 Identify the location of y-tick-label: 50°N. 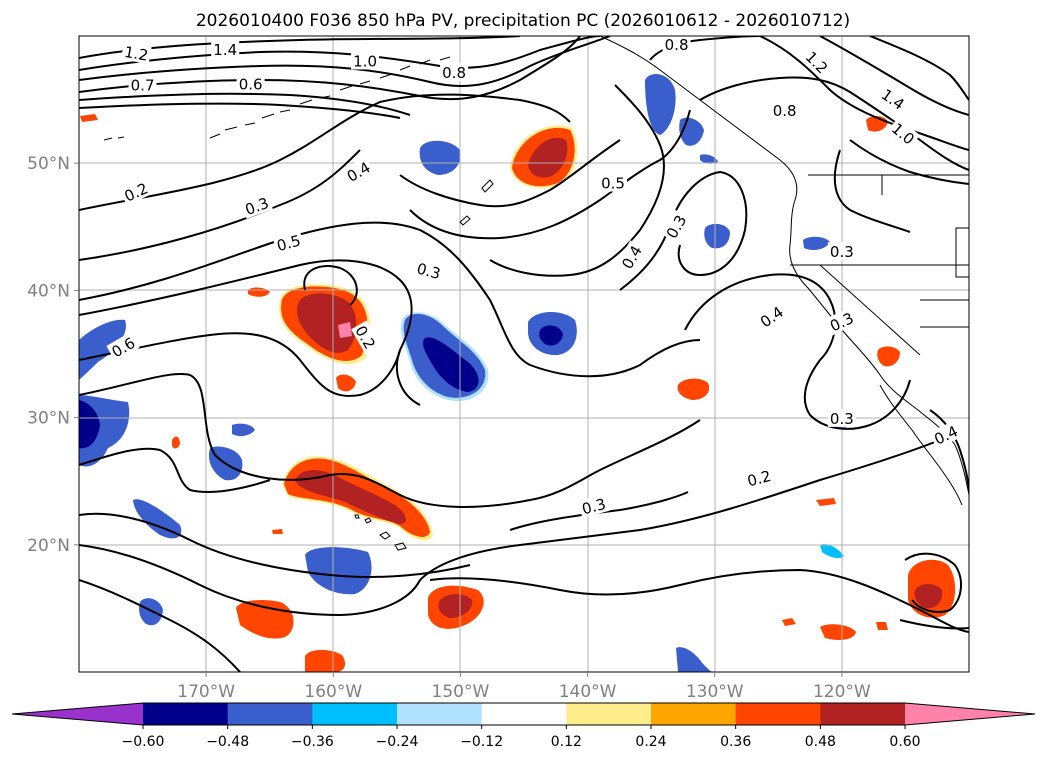
(48, 164).